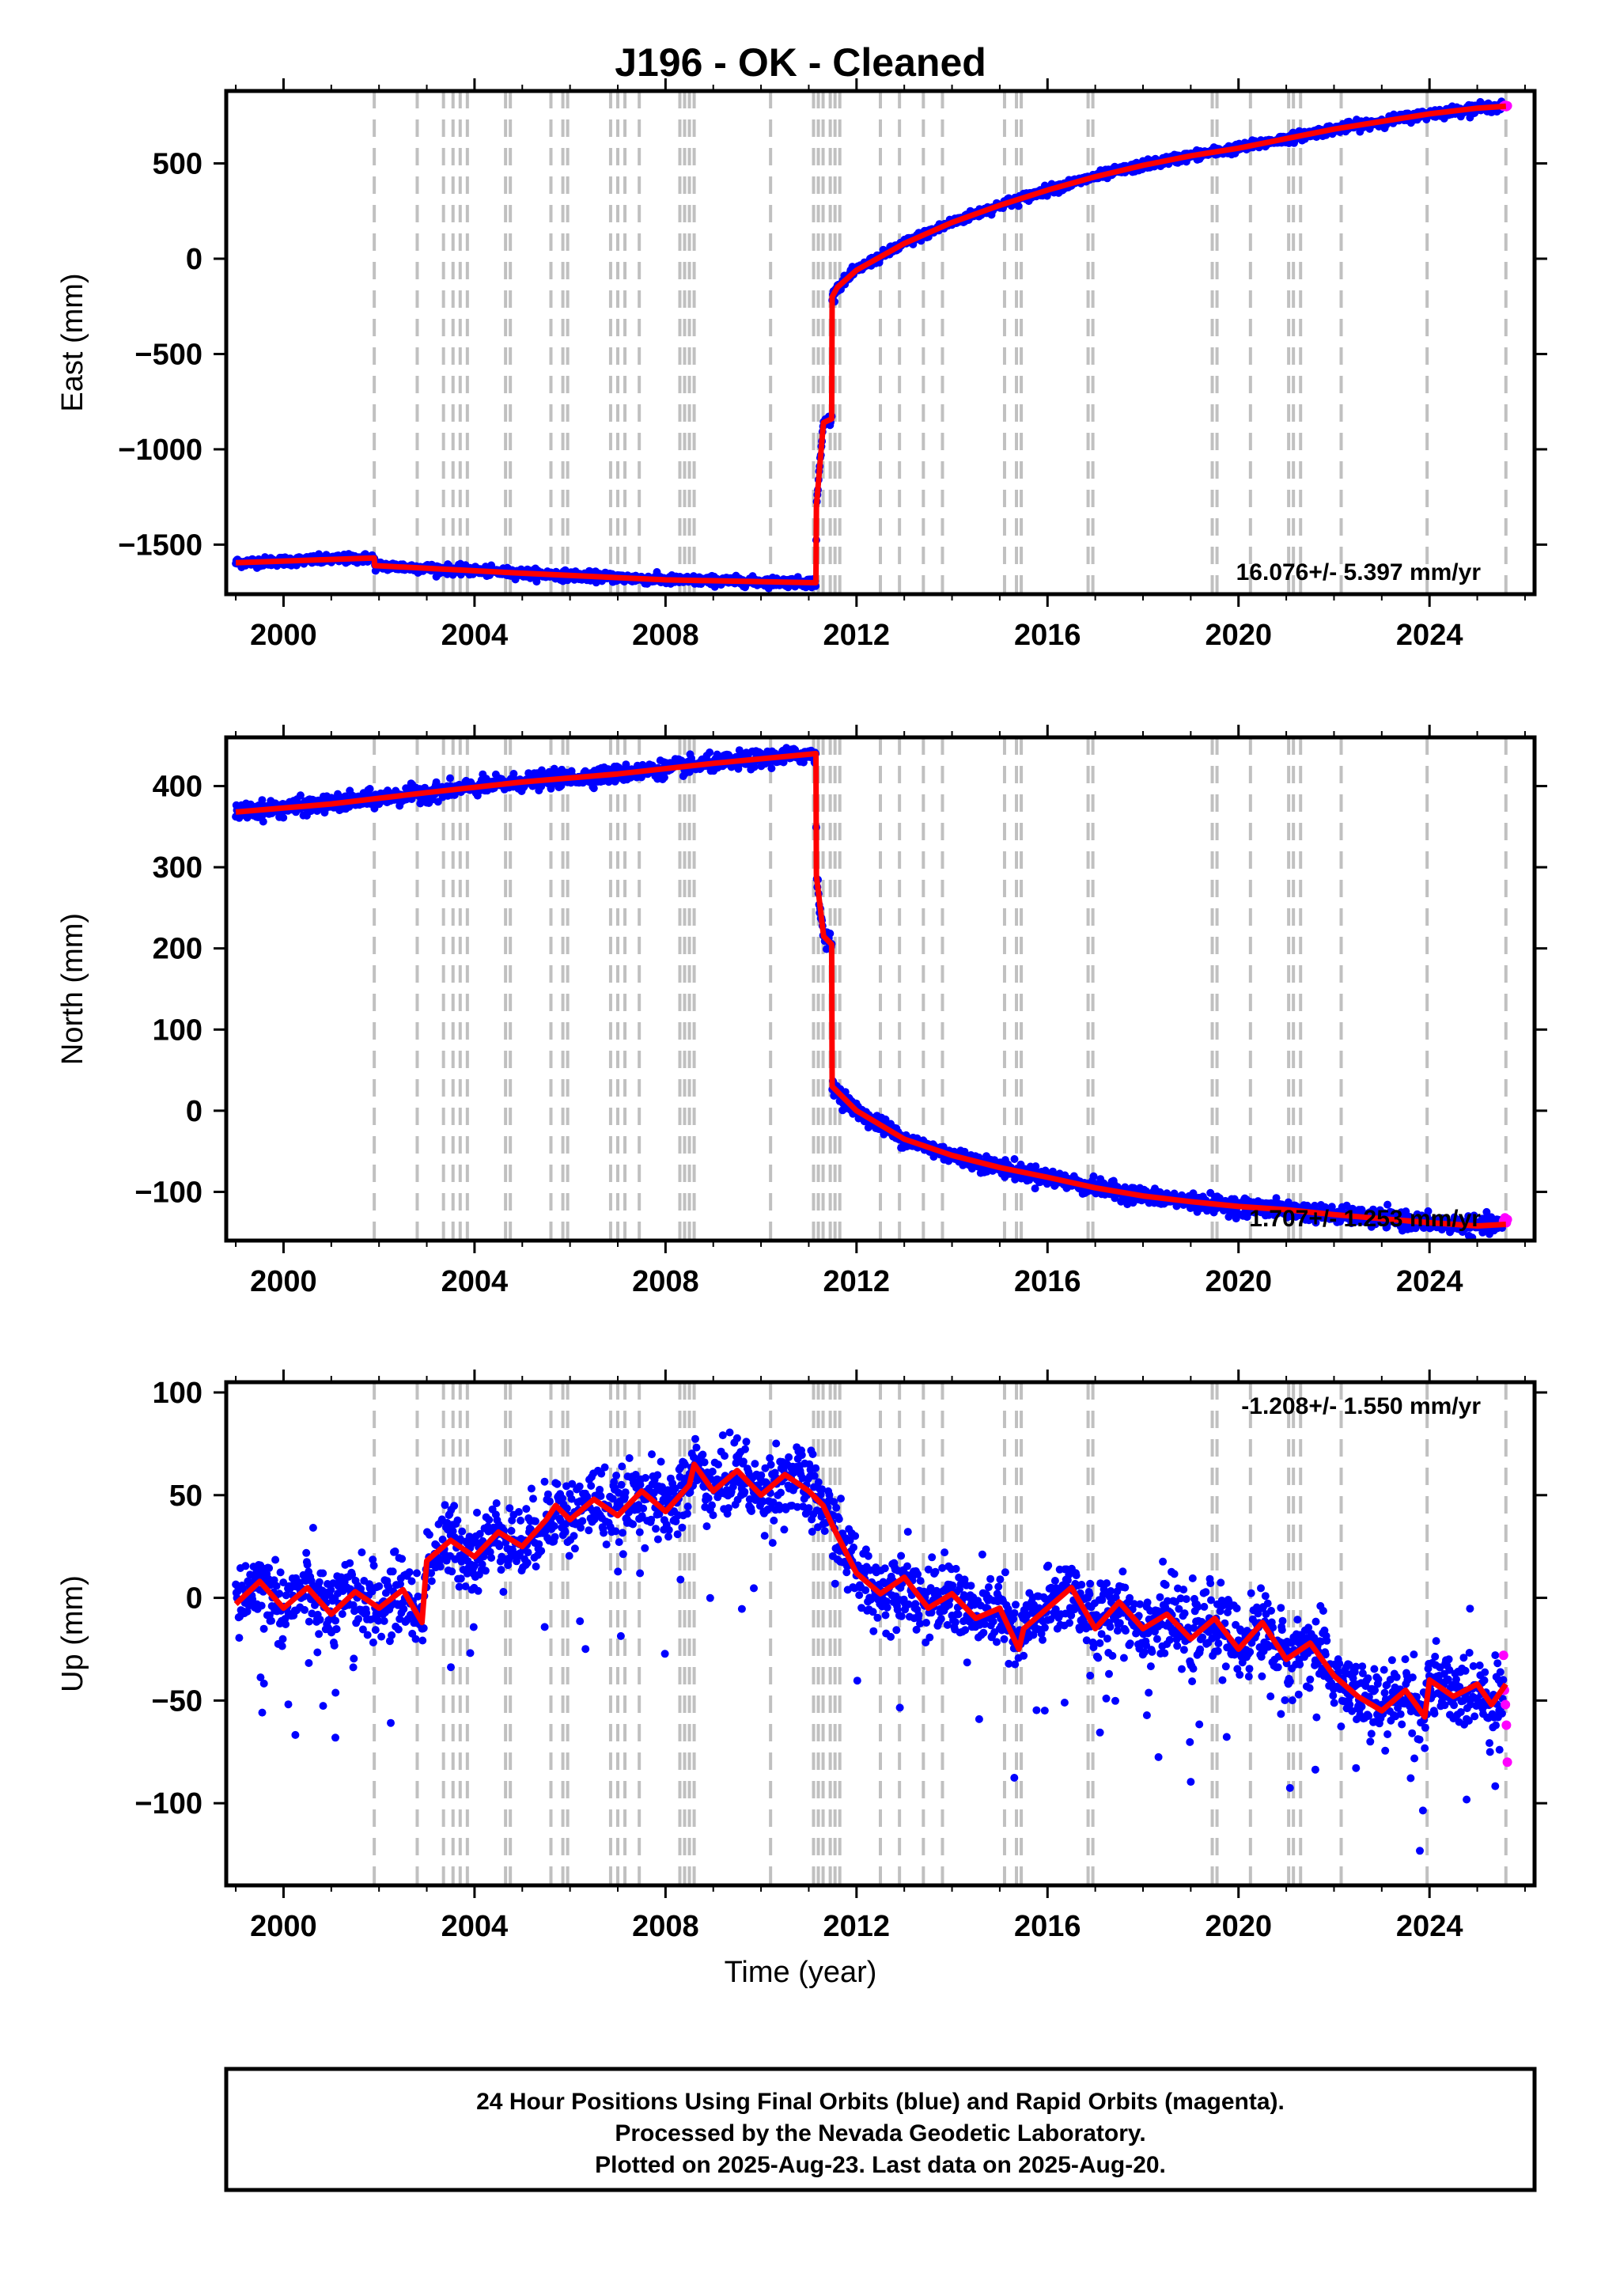 The width and height of the screenshot is (1601, 2296). What do you see at coordinates (177, 949) in the screenshot?
I see `y-tick-label: 200` at bounding box center [177, 949].